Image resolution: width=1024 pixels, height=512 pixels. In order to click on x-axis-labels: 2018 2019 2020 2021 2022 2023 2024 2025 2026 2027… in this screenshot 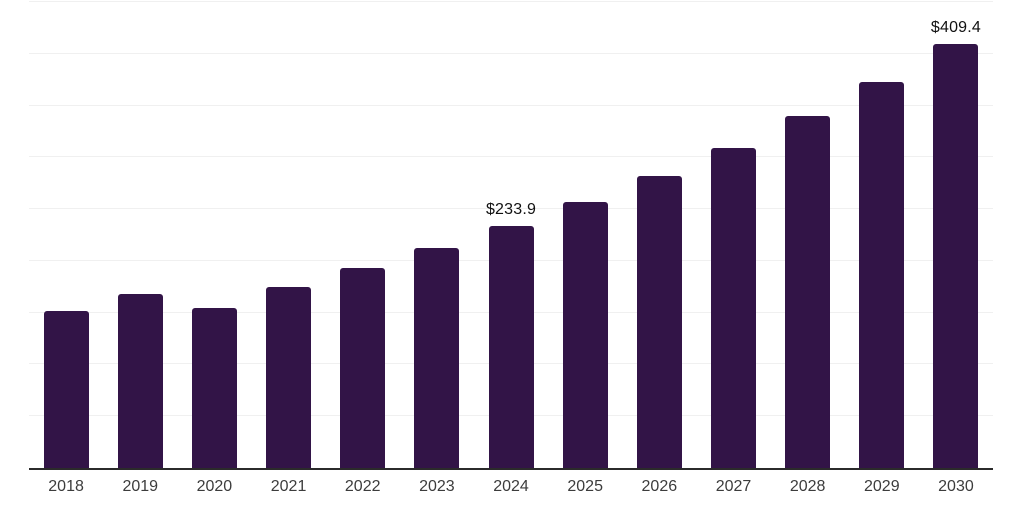, I will do `click(511, 487)`.